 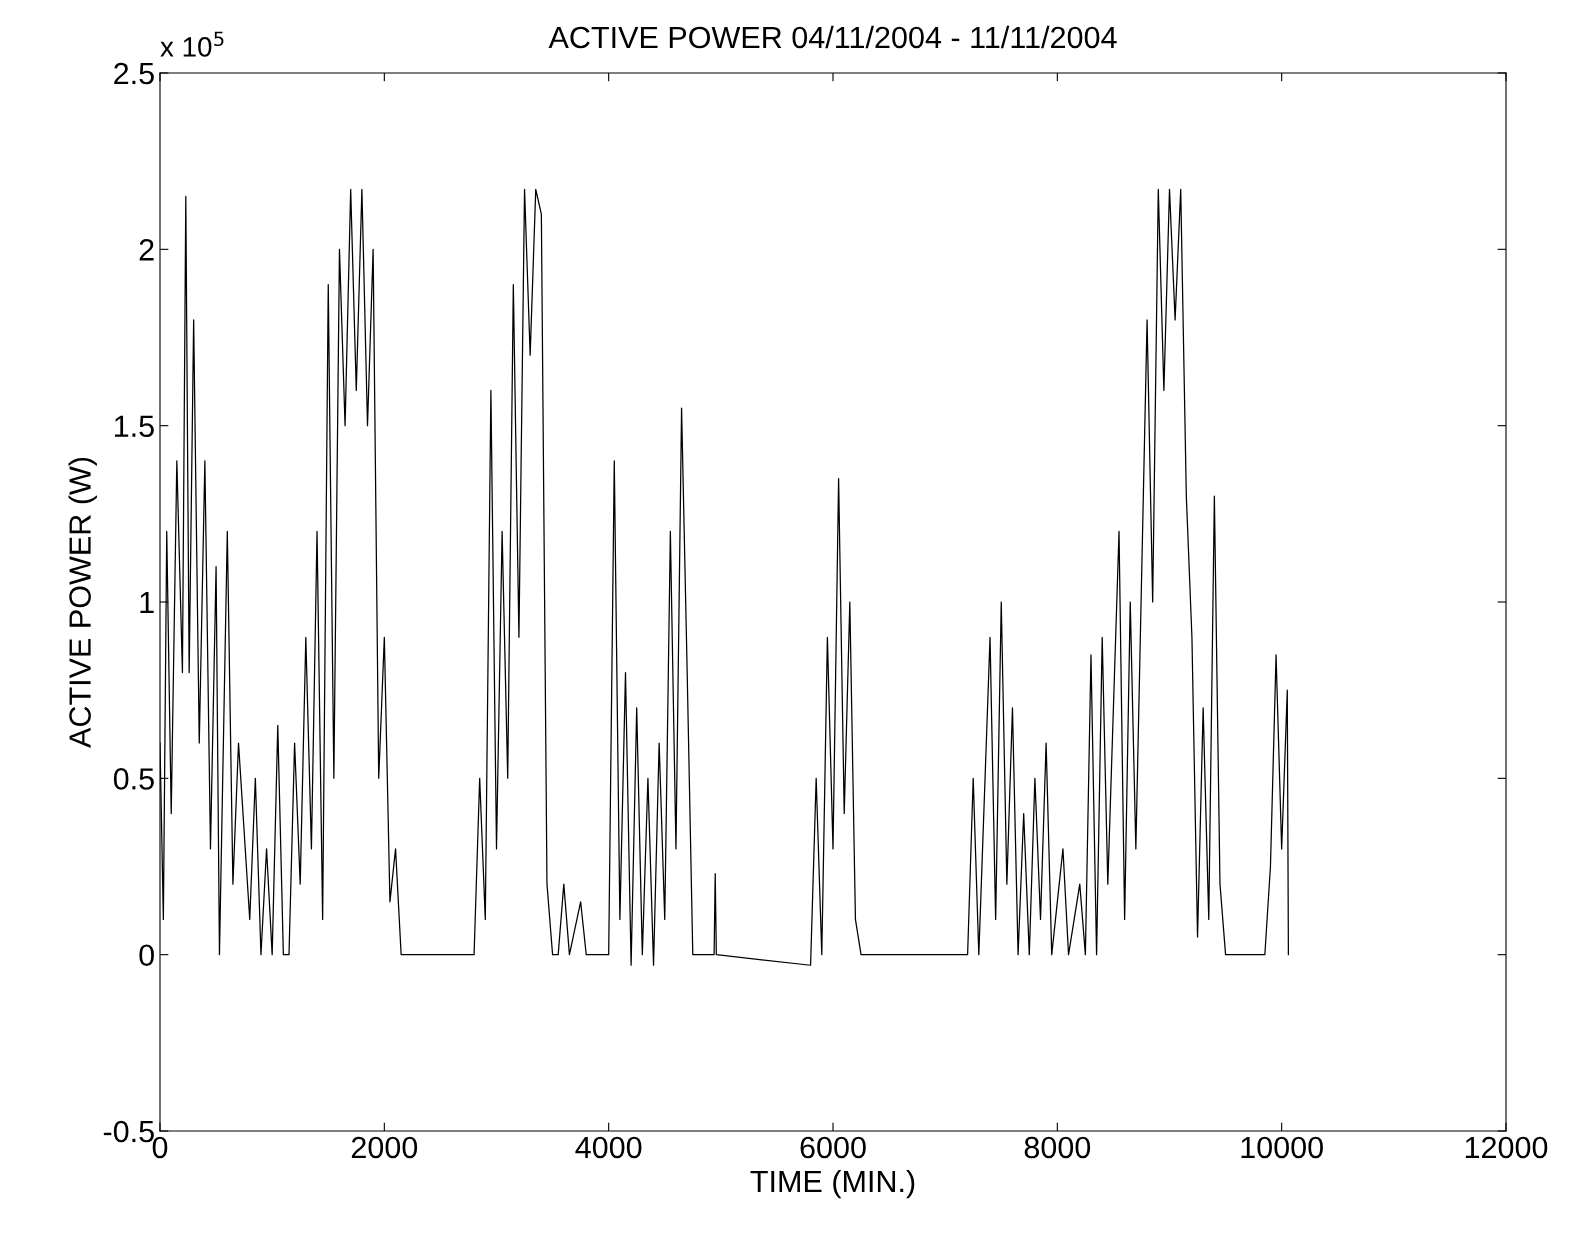 What do you see at coordinates (147, 603) in the screenshot?
I see `y-tick-label: 1` at bounding box center [147, 603].